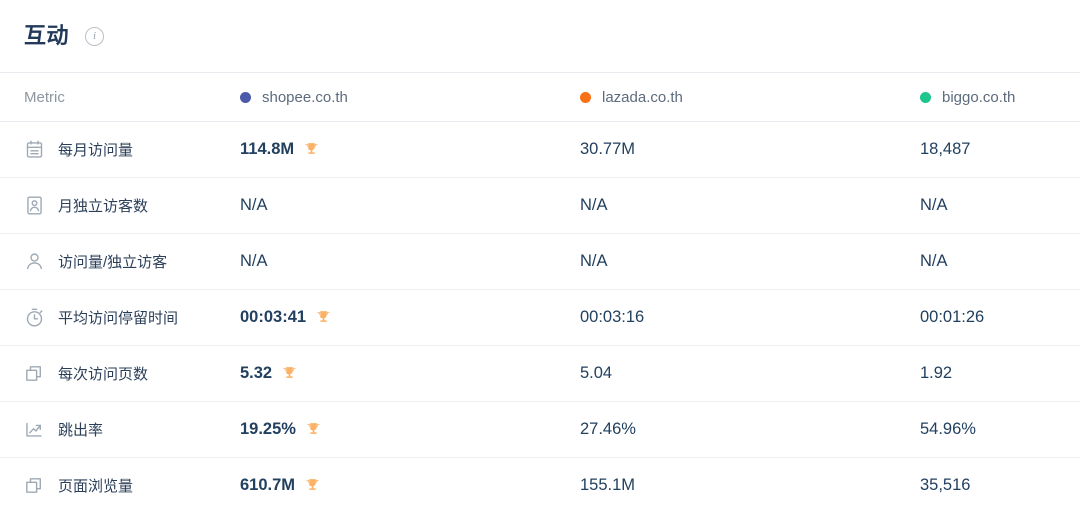 Image resolution: width=1080 pixels, height=514 pixels. What do you see at coordinates (1000, 317) in the screenshot?
I see `value-cell: 00:01:26` at bounding box center [1000, 317].